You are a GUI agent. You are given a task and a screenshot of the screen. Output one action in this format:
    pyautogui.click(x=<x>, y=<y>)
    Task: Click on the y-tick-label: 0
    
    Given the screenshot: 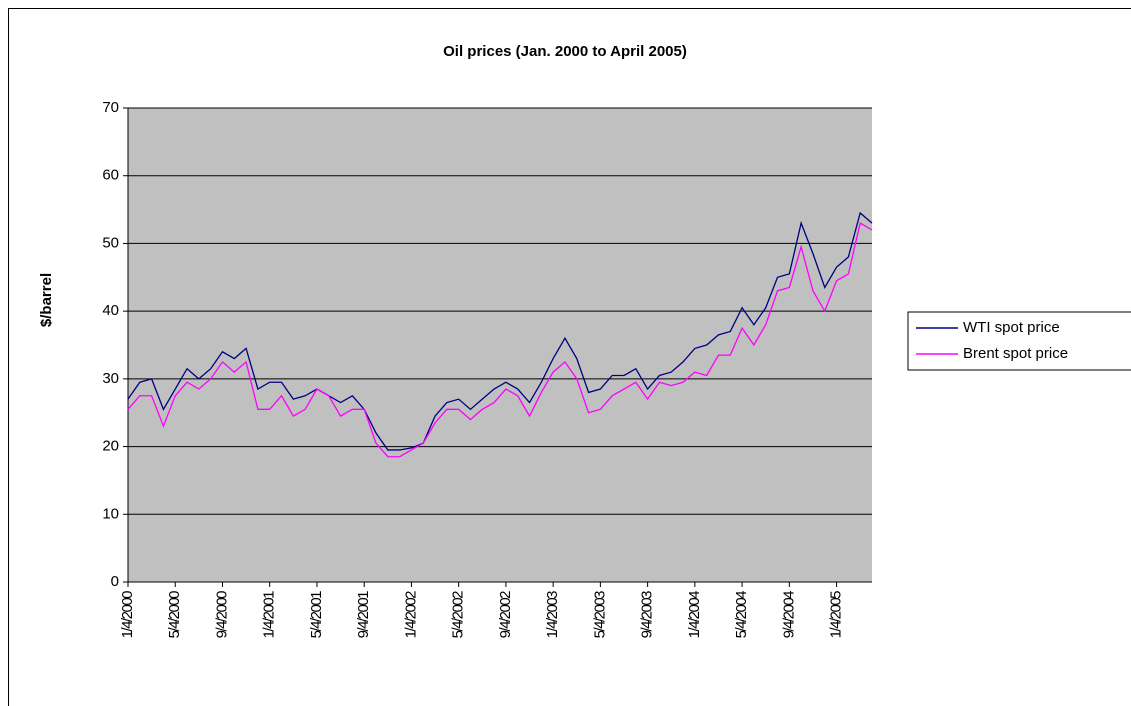 What is the action you would take?
    pyautogui.click(x=115, y=581)
    